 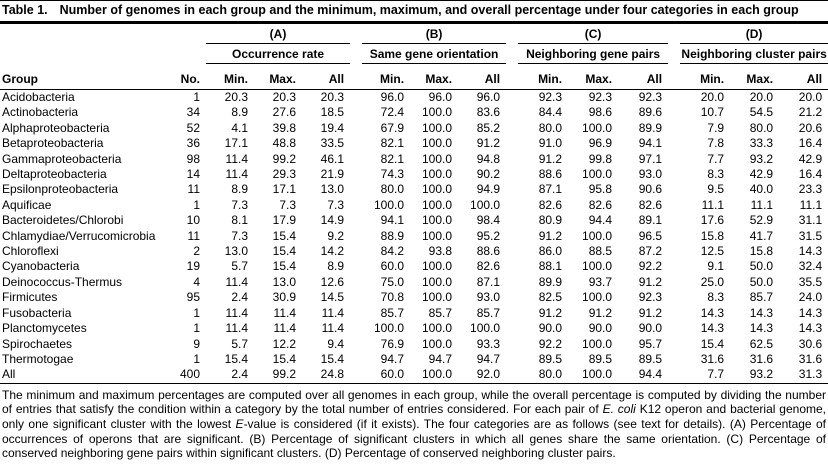 I want to click on header-spacer, so click(x=103, y=34).